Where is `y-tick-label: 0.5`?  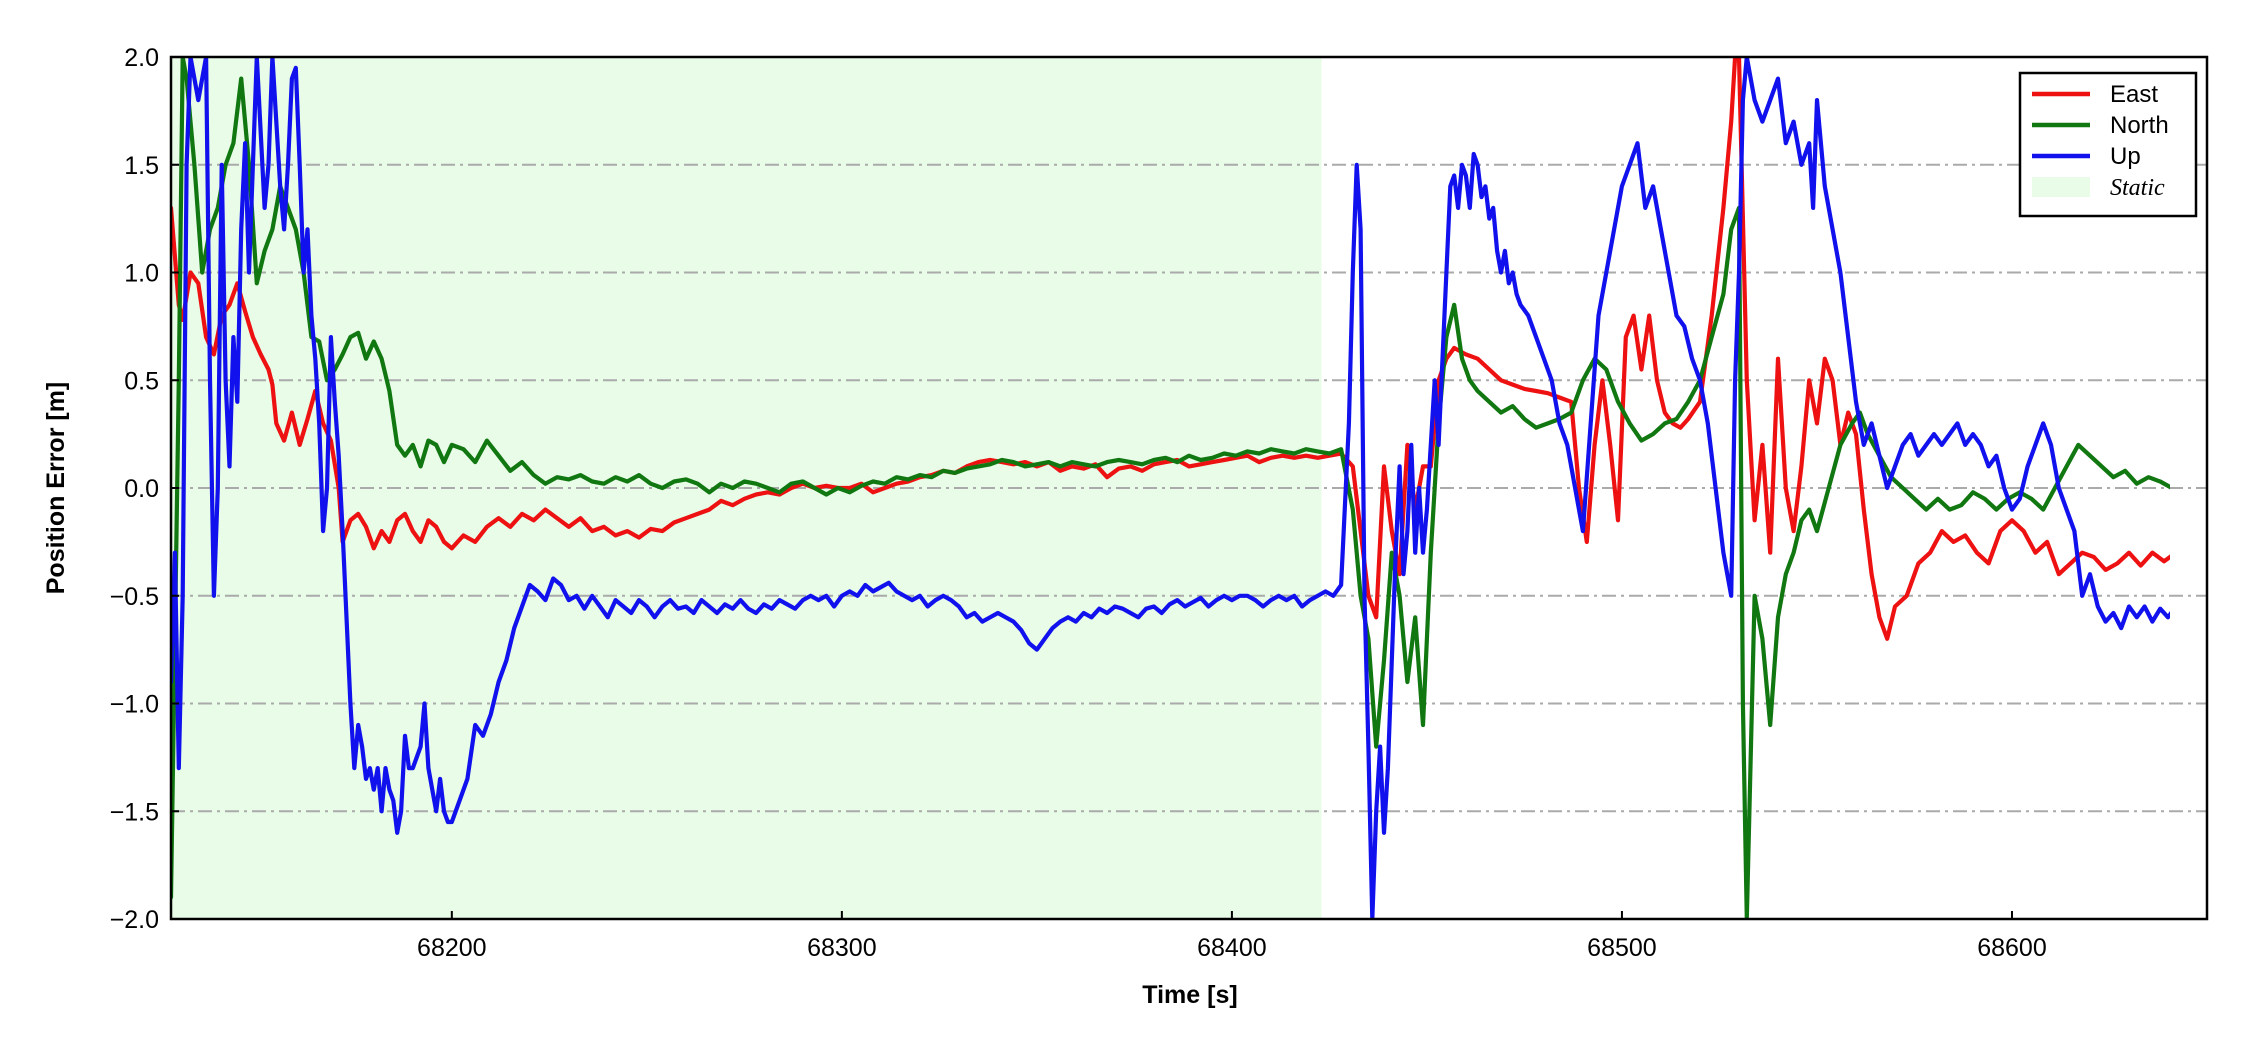
y-tick-label: 0.5 is located at coordinates (141, 381).